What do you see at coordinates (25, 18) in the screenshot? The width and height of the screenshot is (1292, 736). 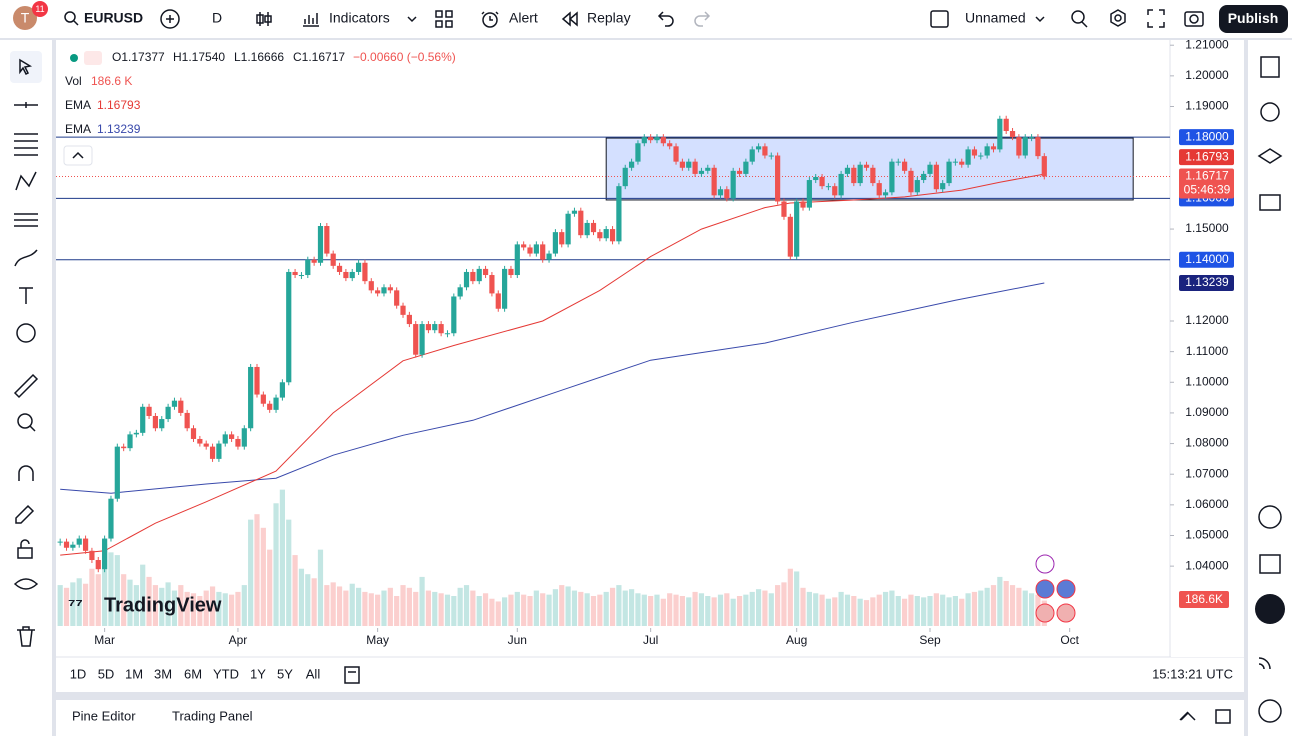 I see `avatar` at bounding box center [25, 18].